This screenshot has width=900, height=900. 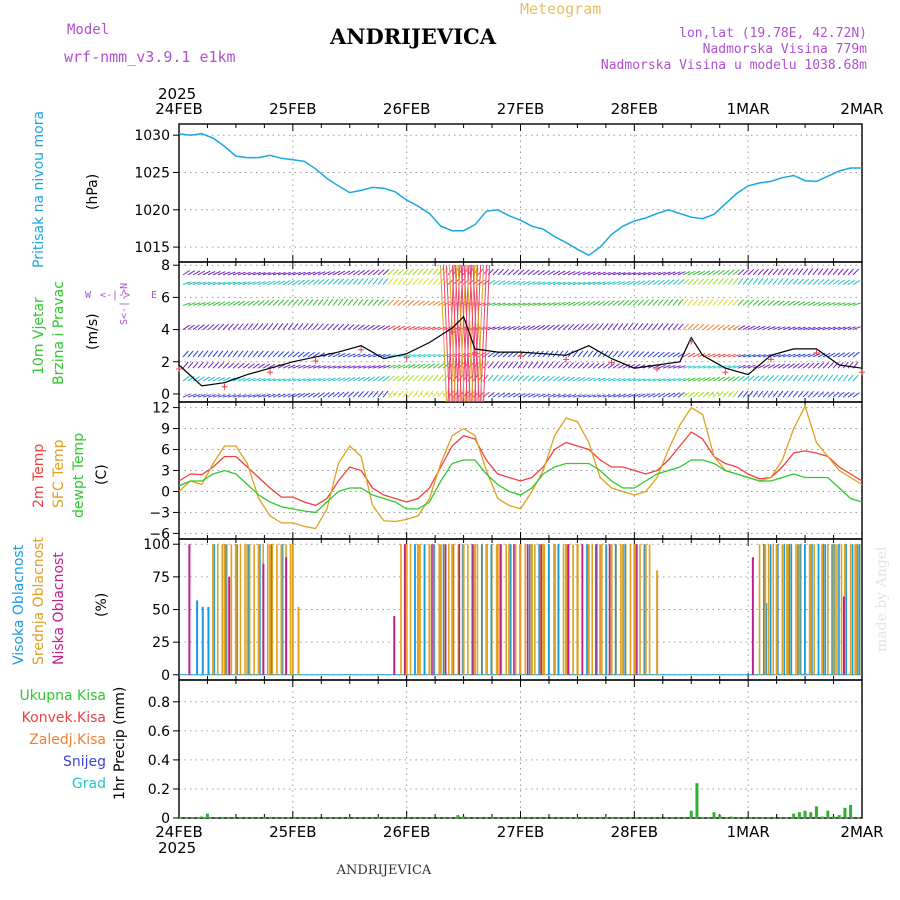 What do you see at coordinates (861, 832) in the screenshot?
I see `bottom-date-label: 2MAR` at bounding box center [861, 832].